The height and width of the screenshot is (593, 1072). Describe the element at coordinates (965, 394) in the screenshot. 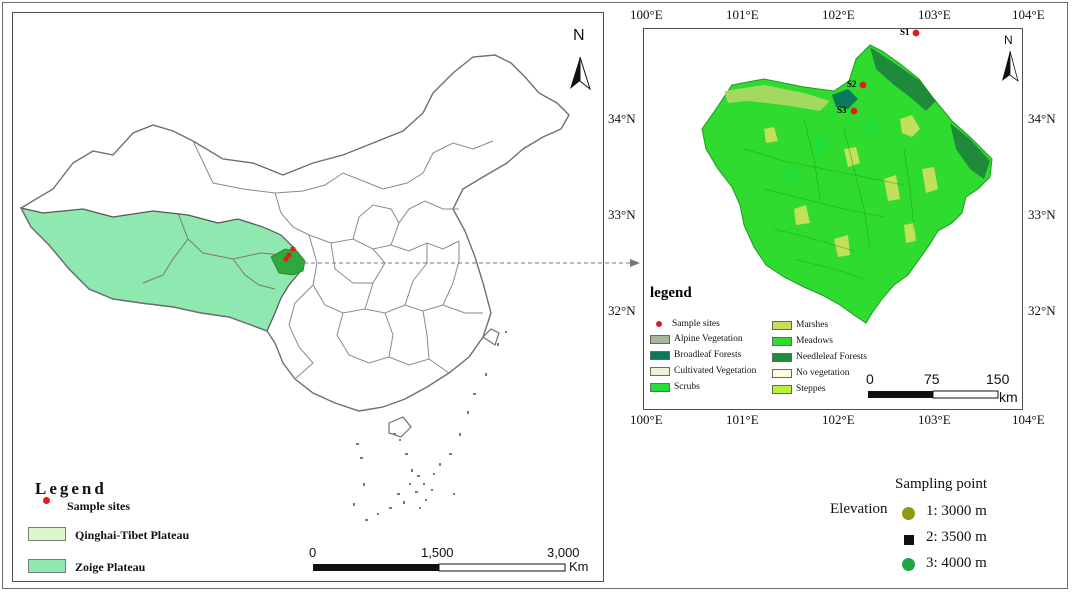

I see `right-scale-bar-white` at that location.